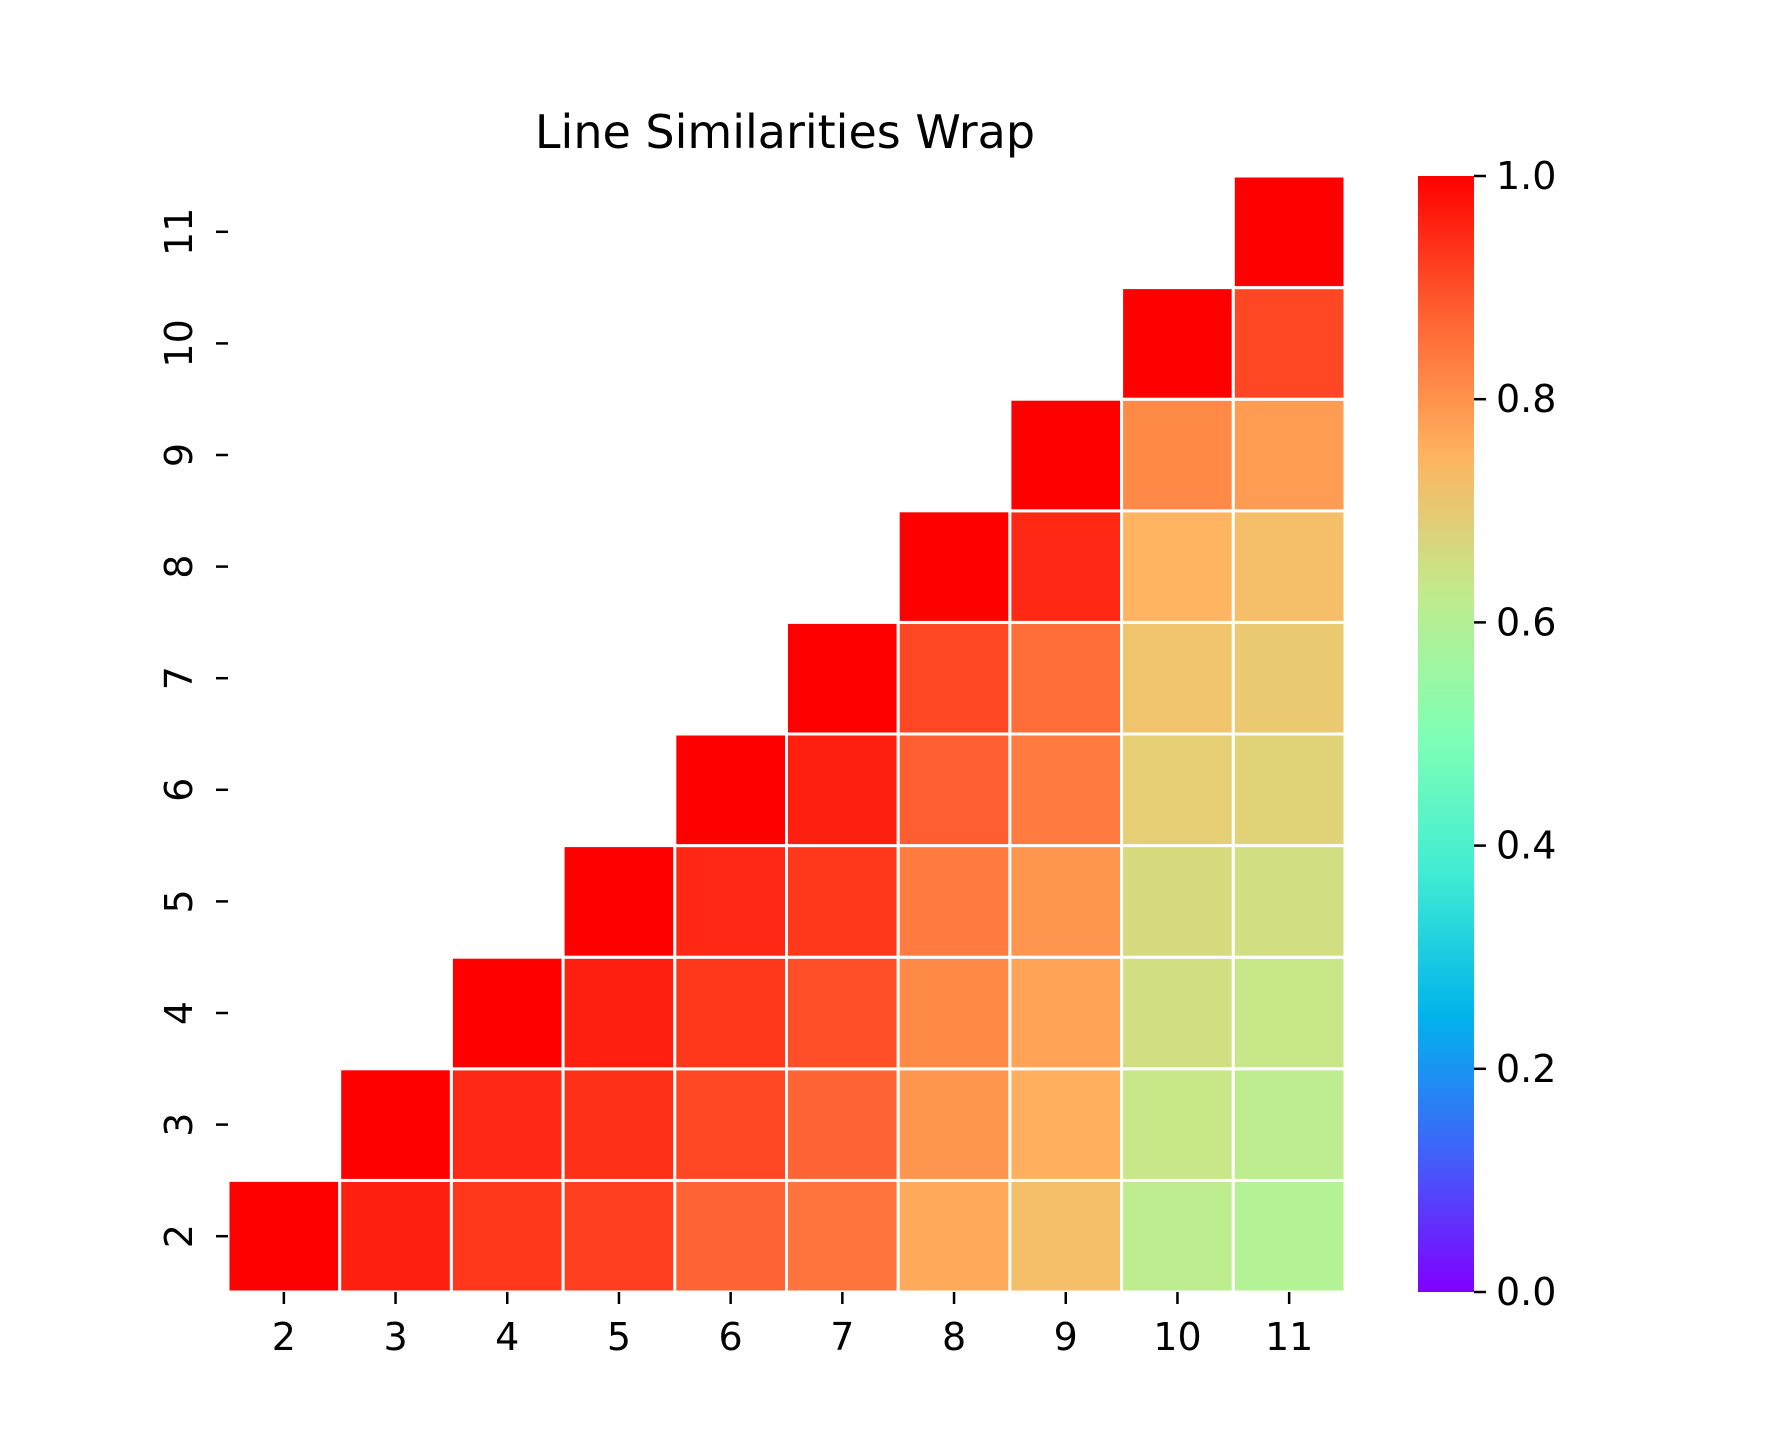  What do you see at coordinates (1446, 734) in the screenshot?
I see `colorbar-gradient` at bounding box center [1446, 734].